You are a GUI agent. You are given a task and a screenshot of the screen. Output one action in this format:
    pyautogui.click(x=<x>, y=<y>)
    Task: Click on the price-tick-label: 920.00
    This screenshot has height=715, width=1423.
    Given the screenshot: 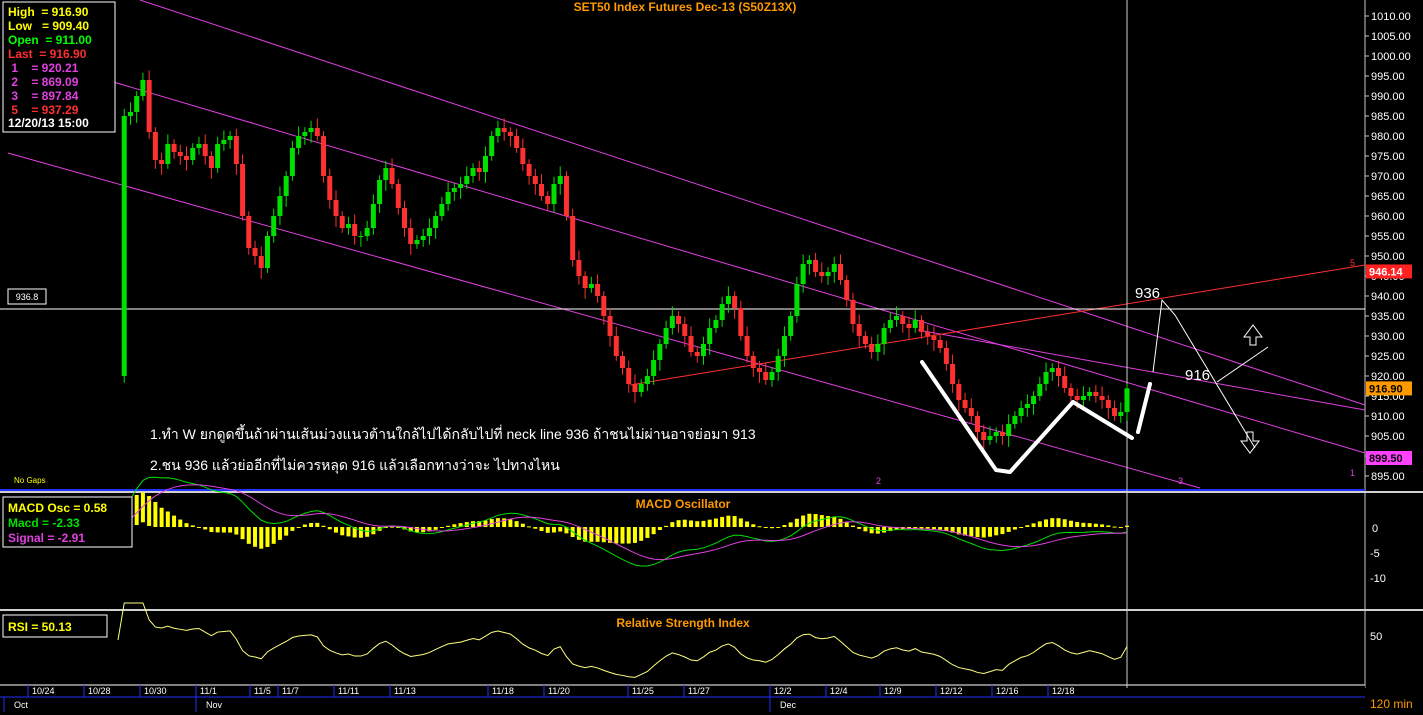 What is the action you would take?
    pyautogui.click(x=1388, y=377)
    